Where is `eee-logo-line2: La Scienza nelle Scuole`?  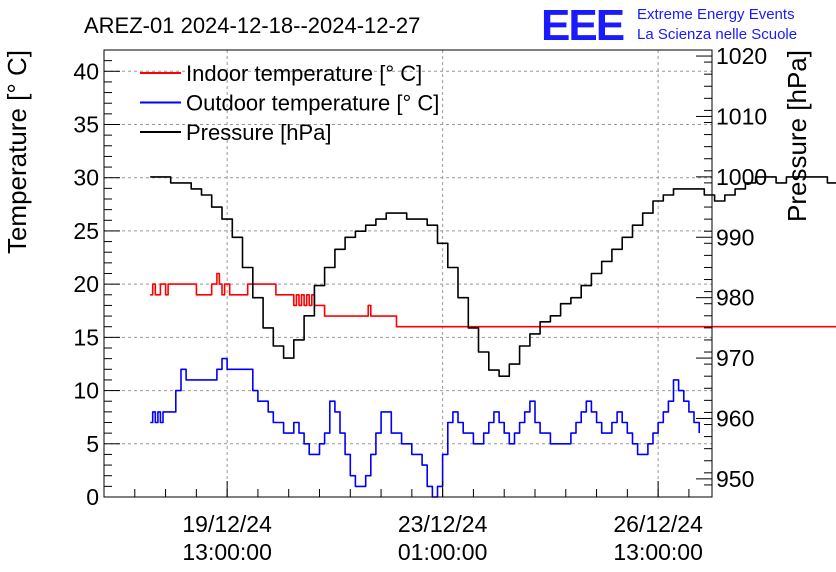 eee-logo-line2: La Scienza nelle Scuole is located at coordinates (717, 34).